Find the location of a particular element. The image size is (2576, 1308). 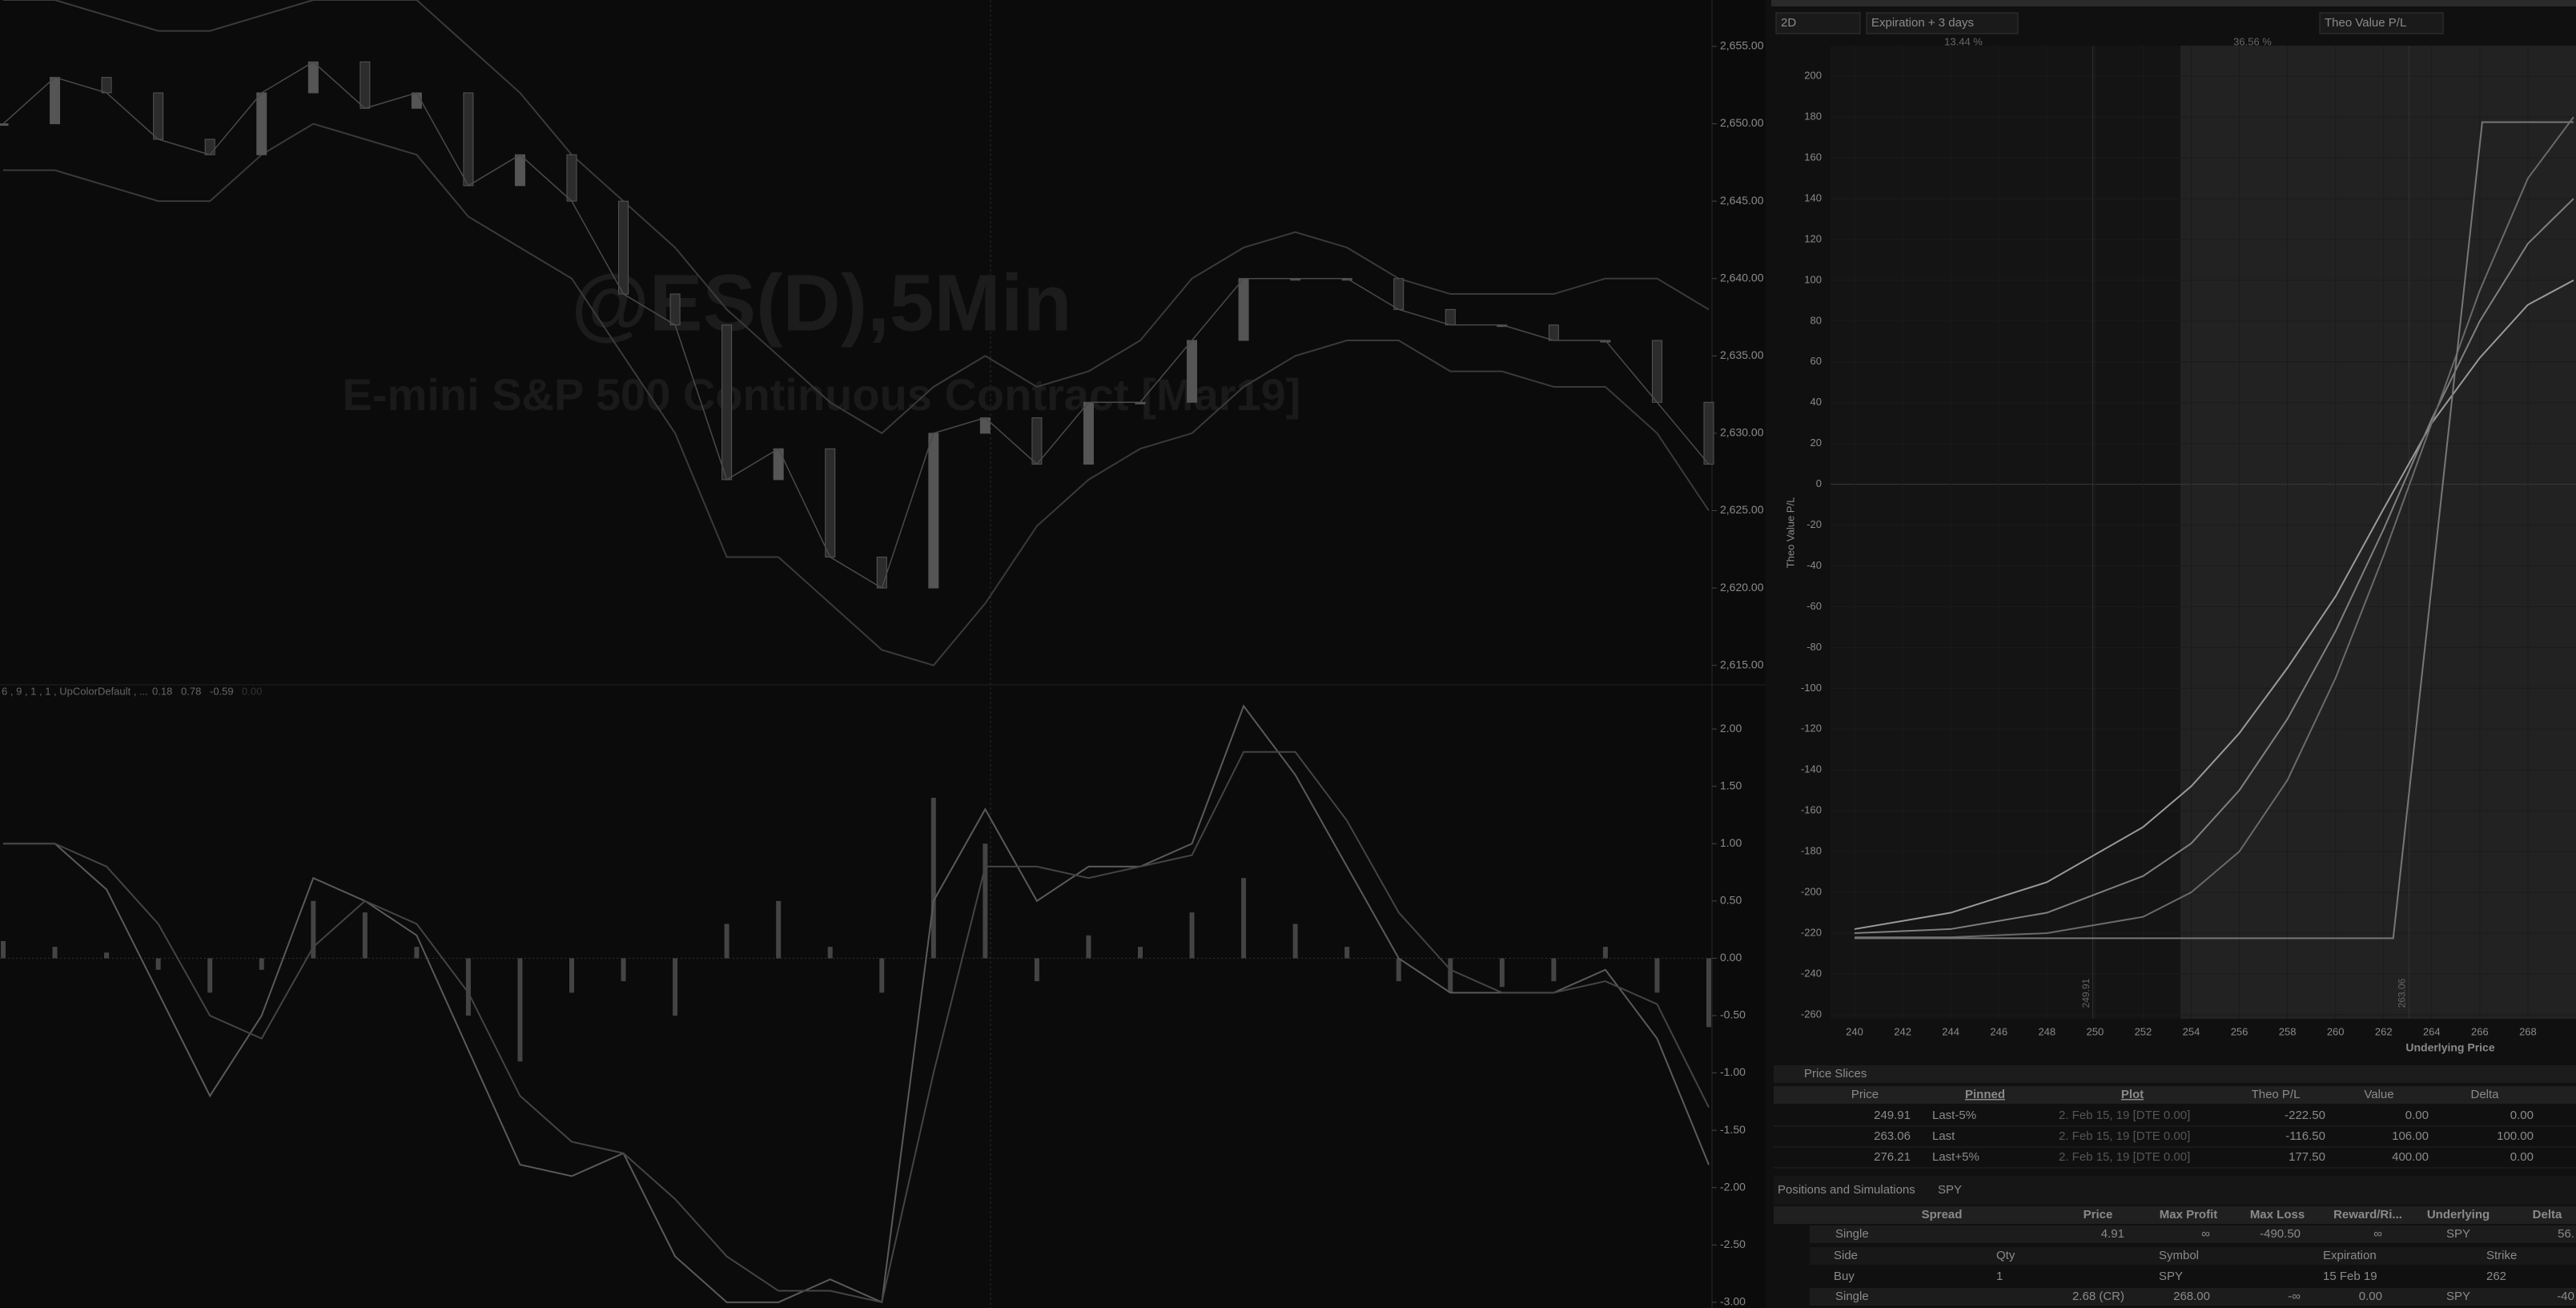

y-tick-label: 0 is located at coordinates (1819, 483).